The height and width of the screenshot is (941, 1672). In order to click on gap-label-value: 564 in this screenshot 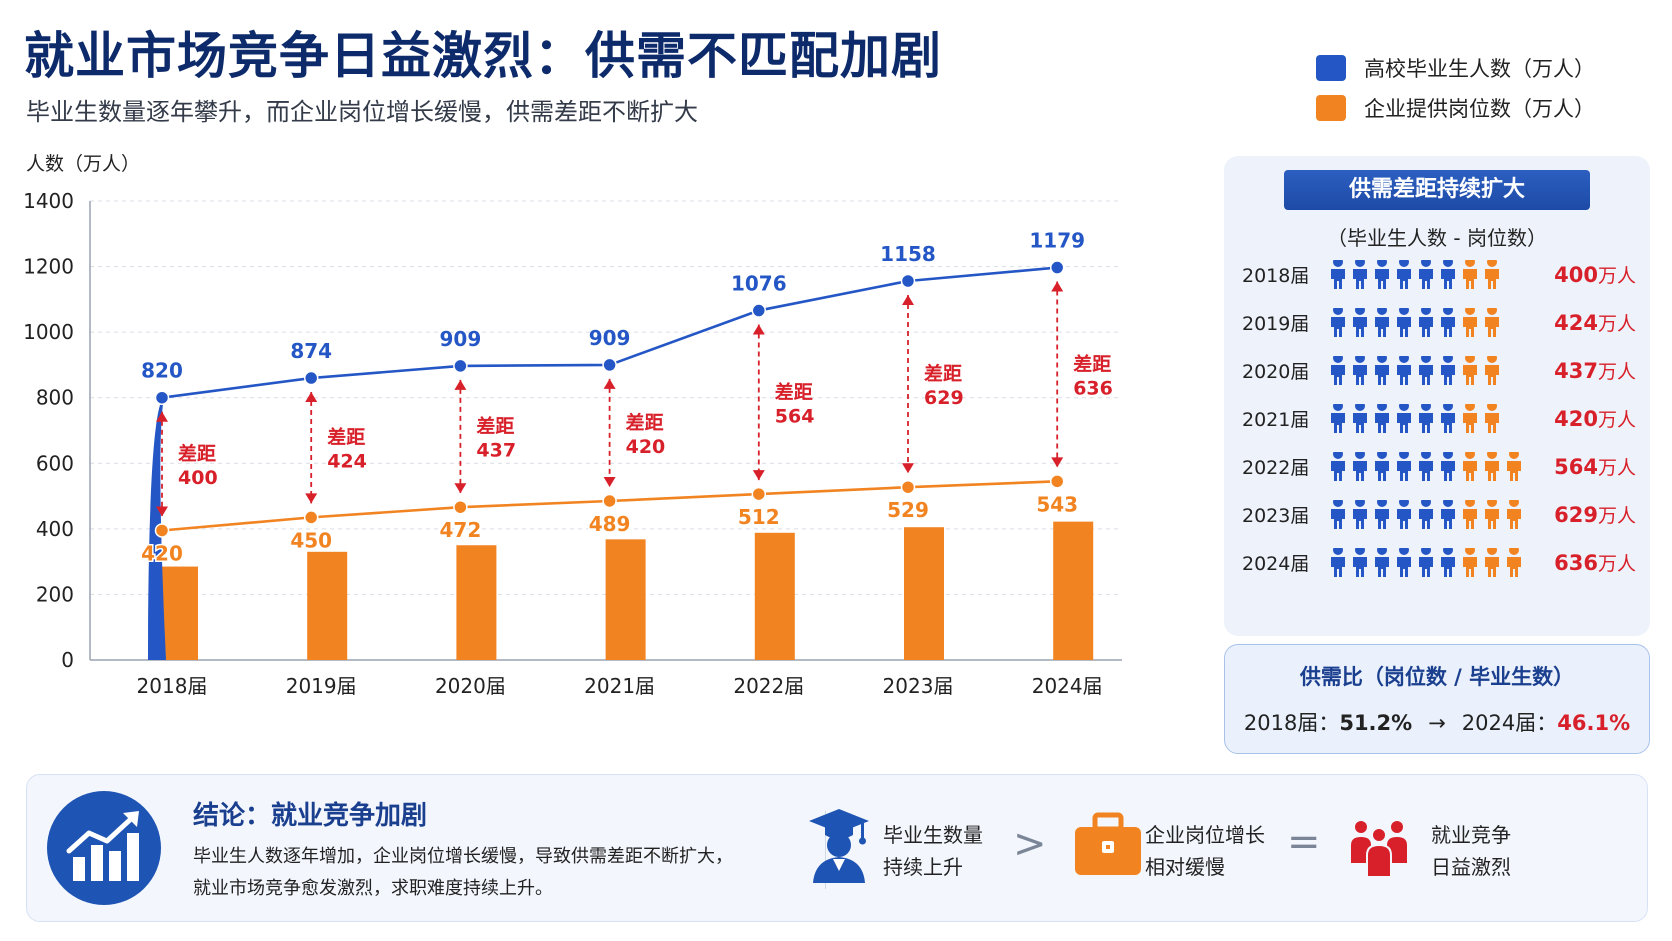, I will do `click(795, 416)`.